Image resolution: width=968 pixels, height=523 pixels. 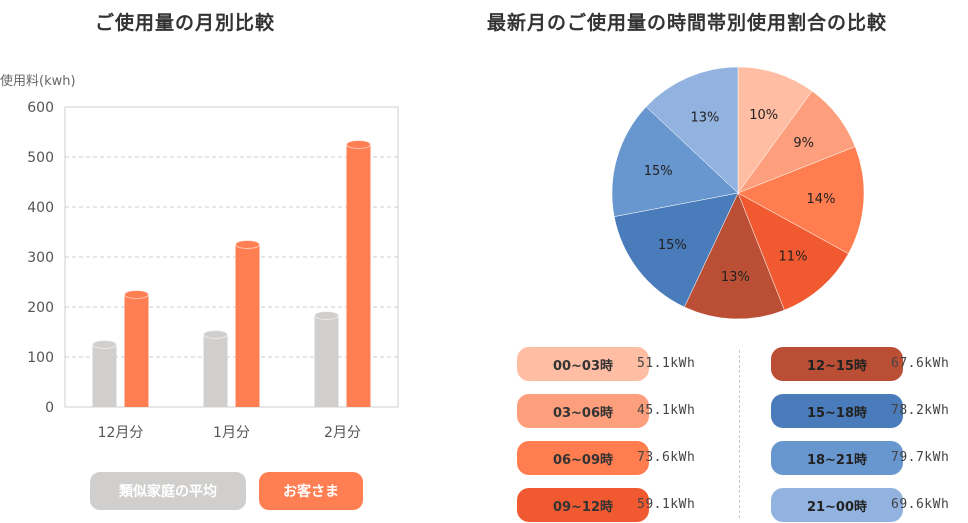 I want to click on legend-customer-label: お客さま, so click(x=311, y=492).